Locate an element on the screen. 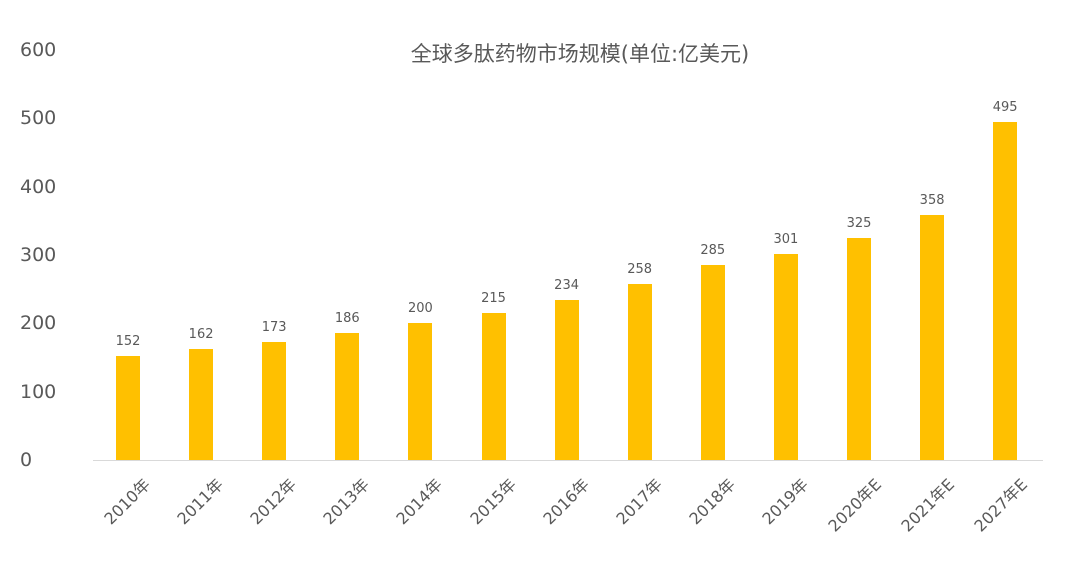  y-tick-label: 600 is located at coordinates (38, 50).